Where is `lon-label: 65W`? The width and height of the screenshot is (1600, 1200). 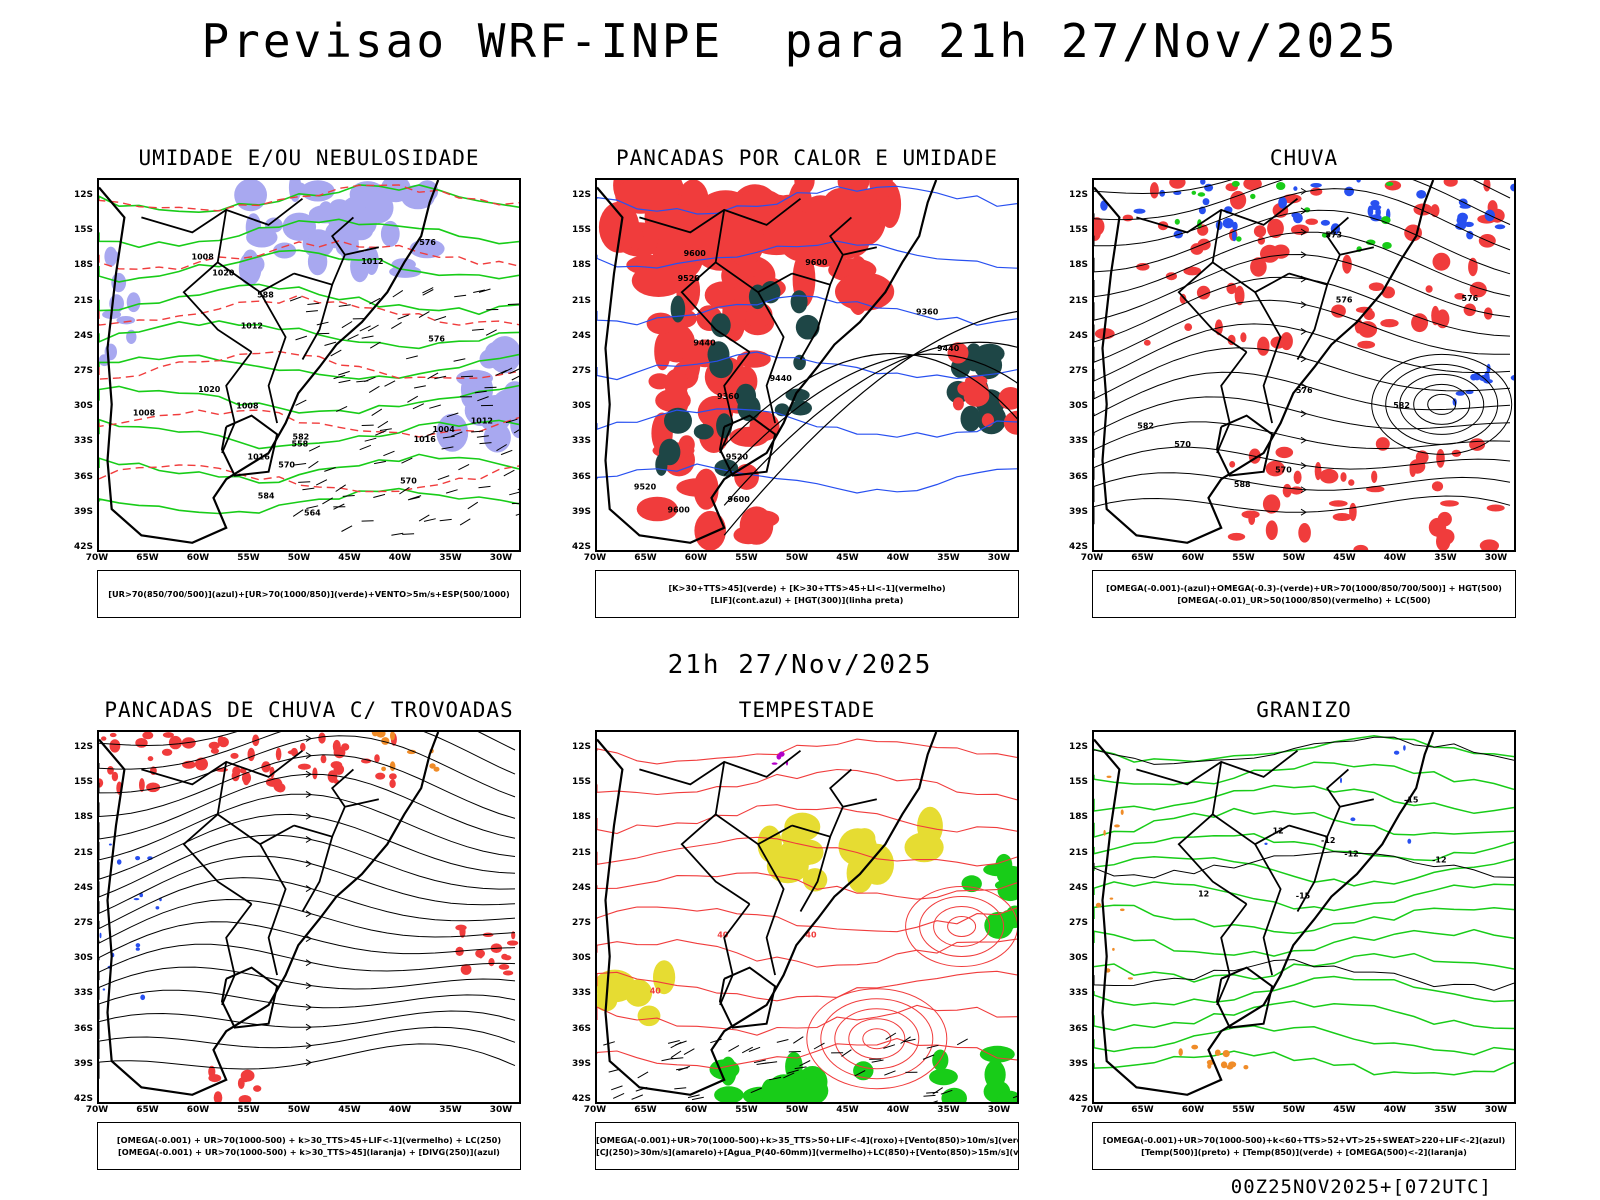
lon-label: 65W is located at coordinates (147, 558).